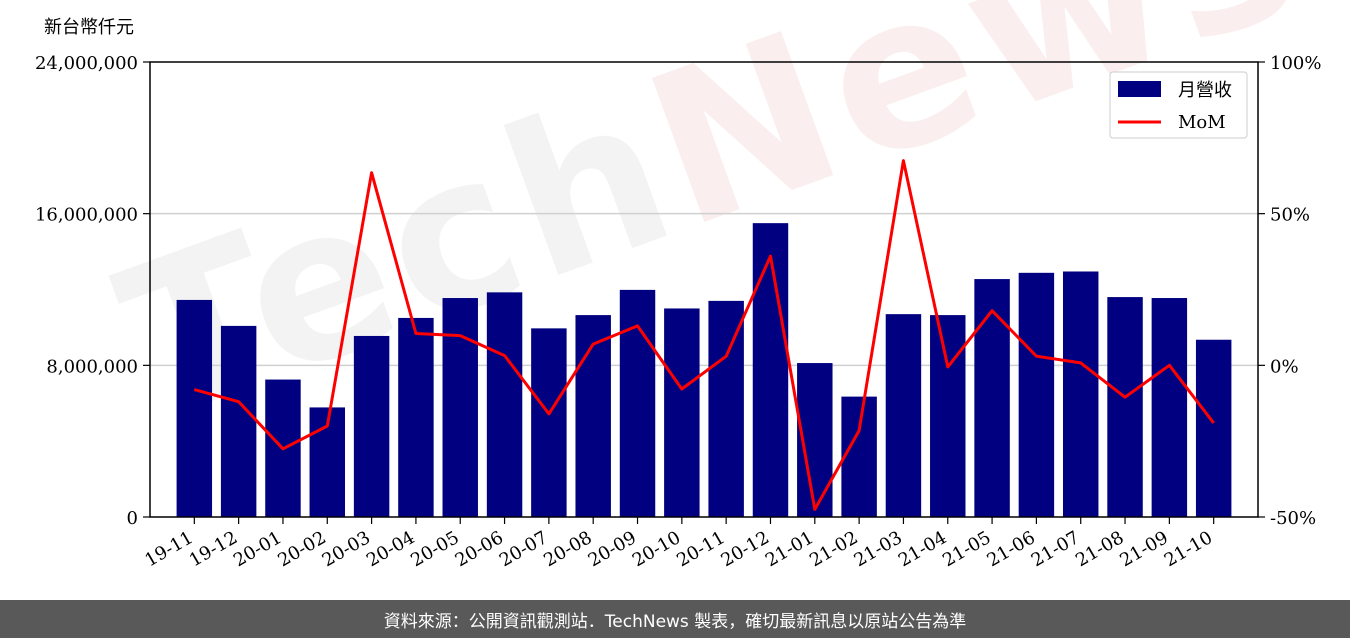  I want to click on x-tick-label: 20-12, so click(745, 549).